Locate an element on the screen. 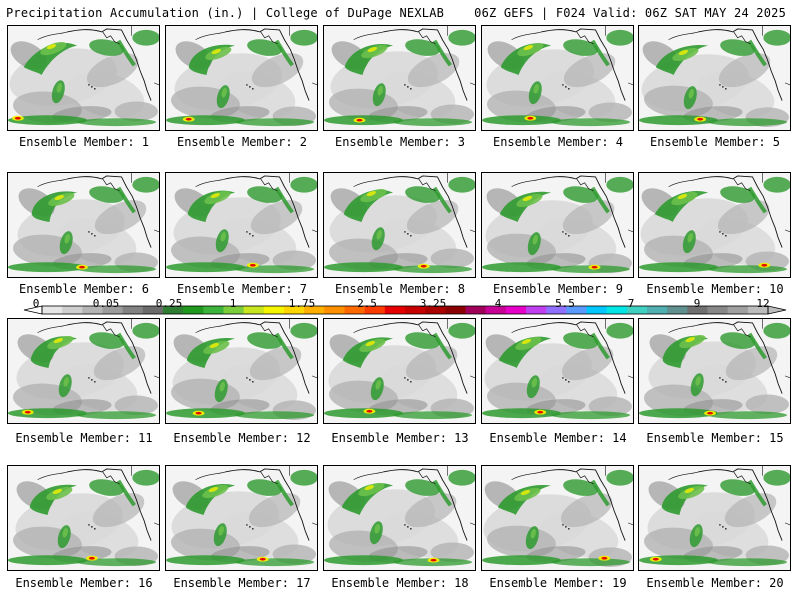  colorbar-tick-label: 4 is located at coordinates (498, 303).